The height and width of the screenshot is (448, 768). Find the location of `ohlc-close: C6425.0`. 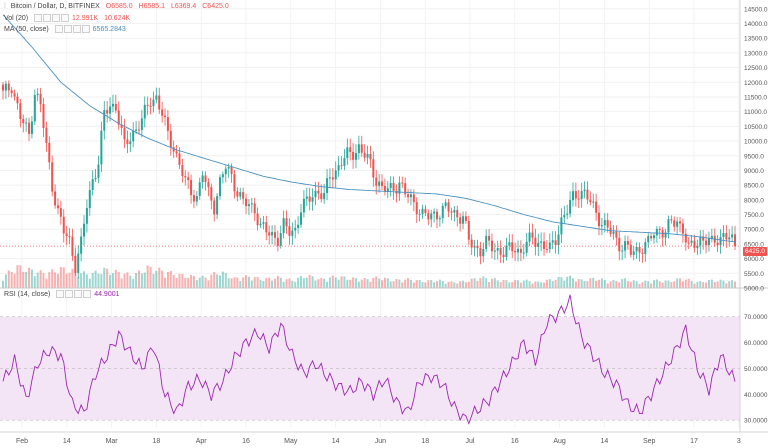

ohlc-close: C6425.0 is located at coordinates (215, 6).